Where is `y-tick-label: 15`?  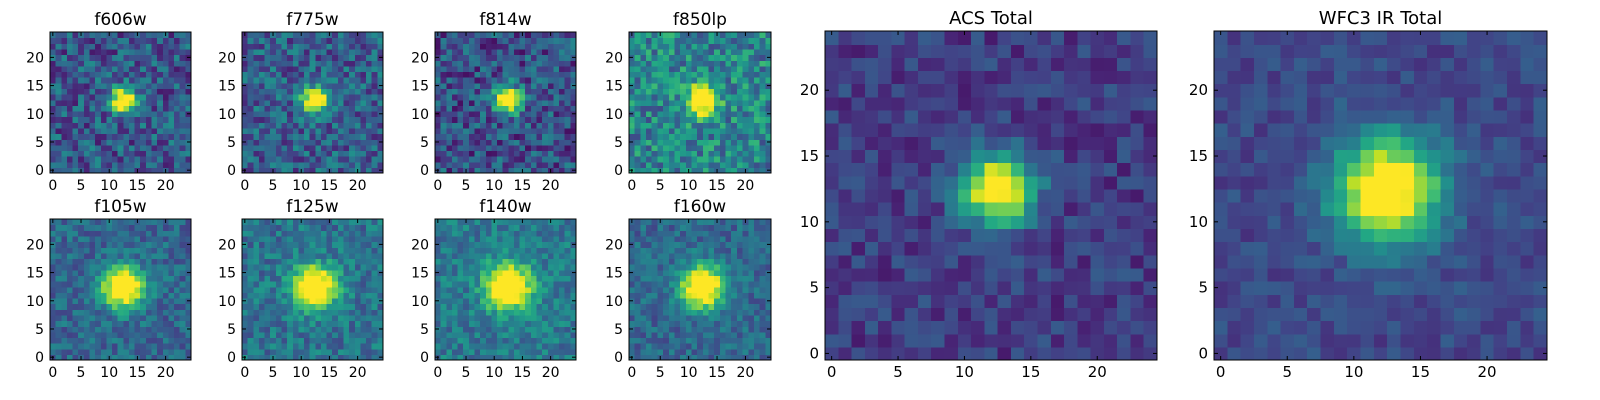
y-tick-label: 15 is located at coordinates (420, 274).